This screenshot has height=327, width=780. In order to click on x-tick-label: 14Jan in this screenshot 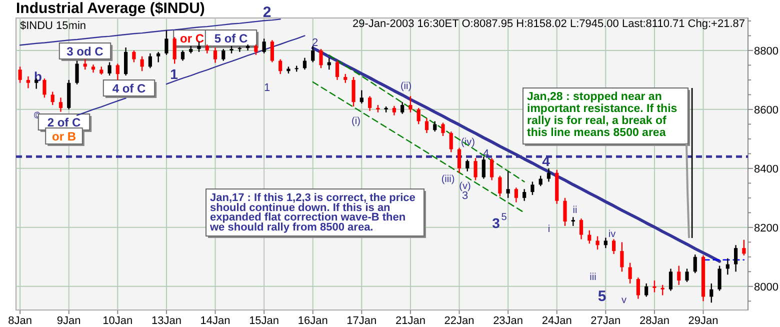, I will do `click(215, 321)`.